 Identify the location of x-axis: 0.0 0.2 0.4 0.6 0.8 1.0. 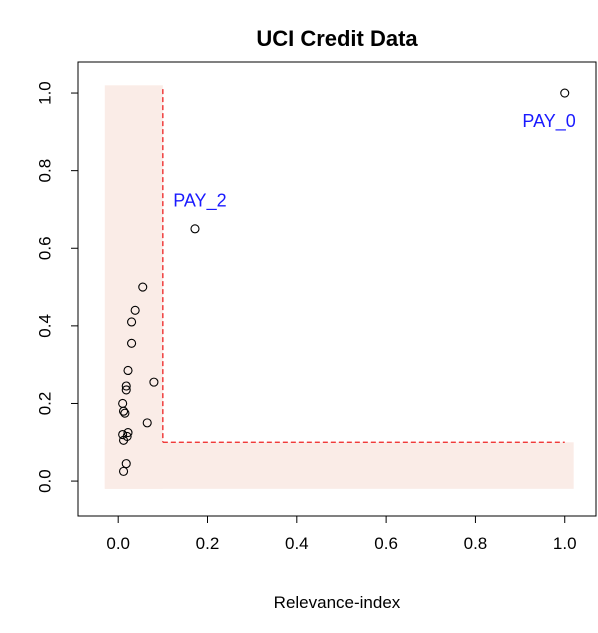
(341, 534).